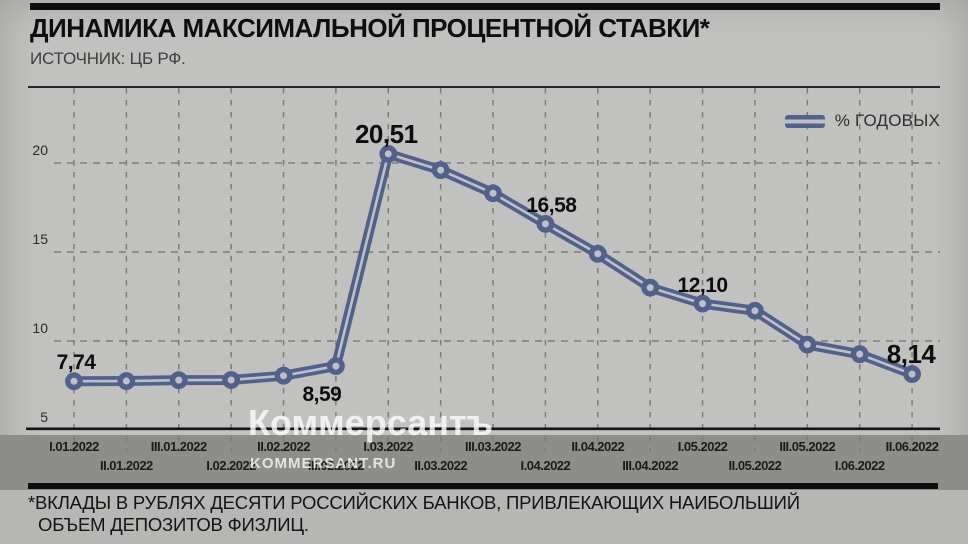 Image resolution: width=968 pixels, height=544 pixels. Describe the element at coordinates (551, 205) in the screenshot. I see `data-point-label: 16,58` at that location.